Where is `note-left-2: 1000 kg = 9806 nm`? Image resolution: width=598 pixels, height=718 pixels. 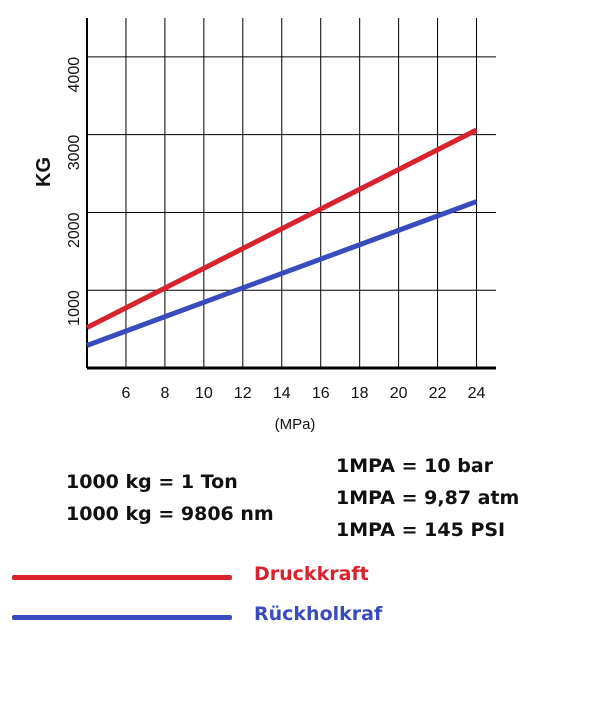
note-left-2: 1000 kg = 9806 nm is located at coordinates (170, 514).